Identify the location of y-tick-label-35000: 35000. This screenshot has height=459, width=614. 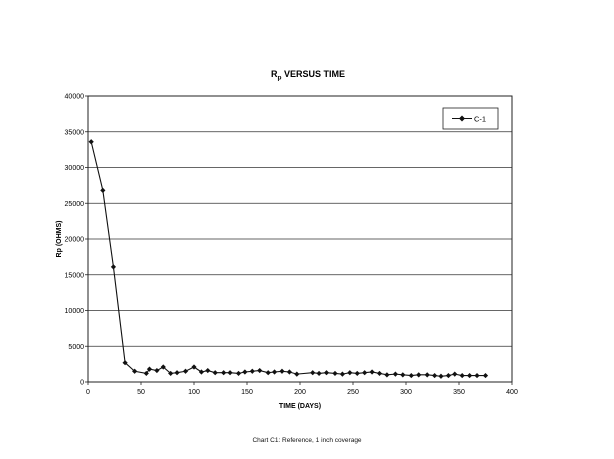
(75, 132).